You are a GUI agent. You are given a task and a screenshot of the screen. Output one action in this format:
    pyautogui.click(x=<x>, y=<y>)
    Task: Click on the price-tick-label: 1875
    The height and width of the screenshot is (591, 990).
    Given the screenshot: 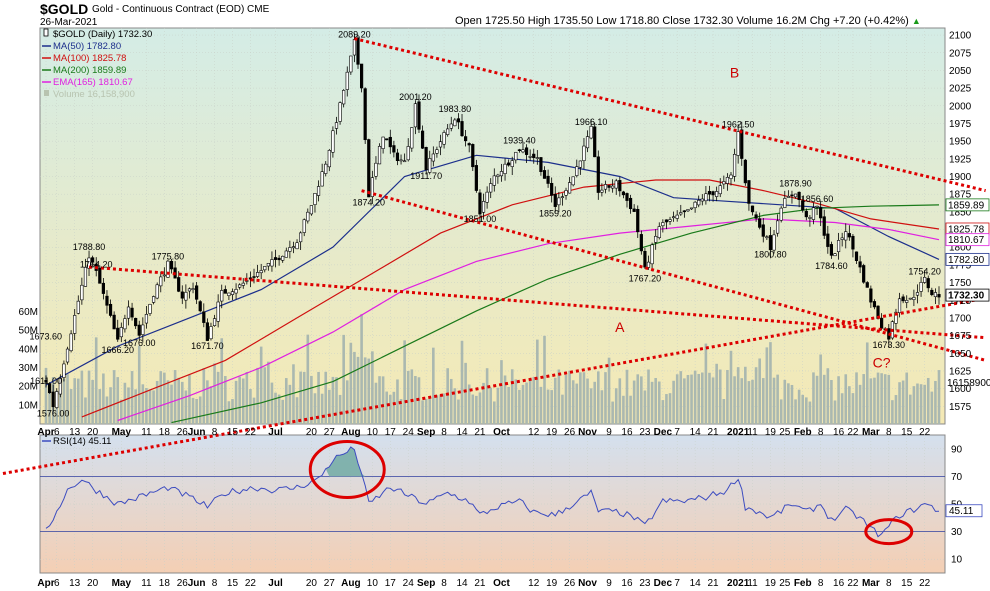 What is the action you would take?
    pyautogui.click(x=960, y=195)
    